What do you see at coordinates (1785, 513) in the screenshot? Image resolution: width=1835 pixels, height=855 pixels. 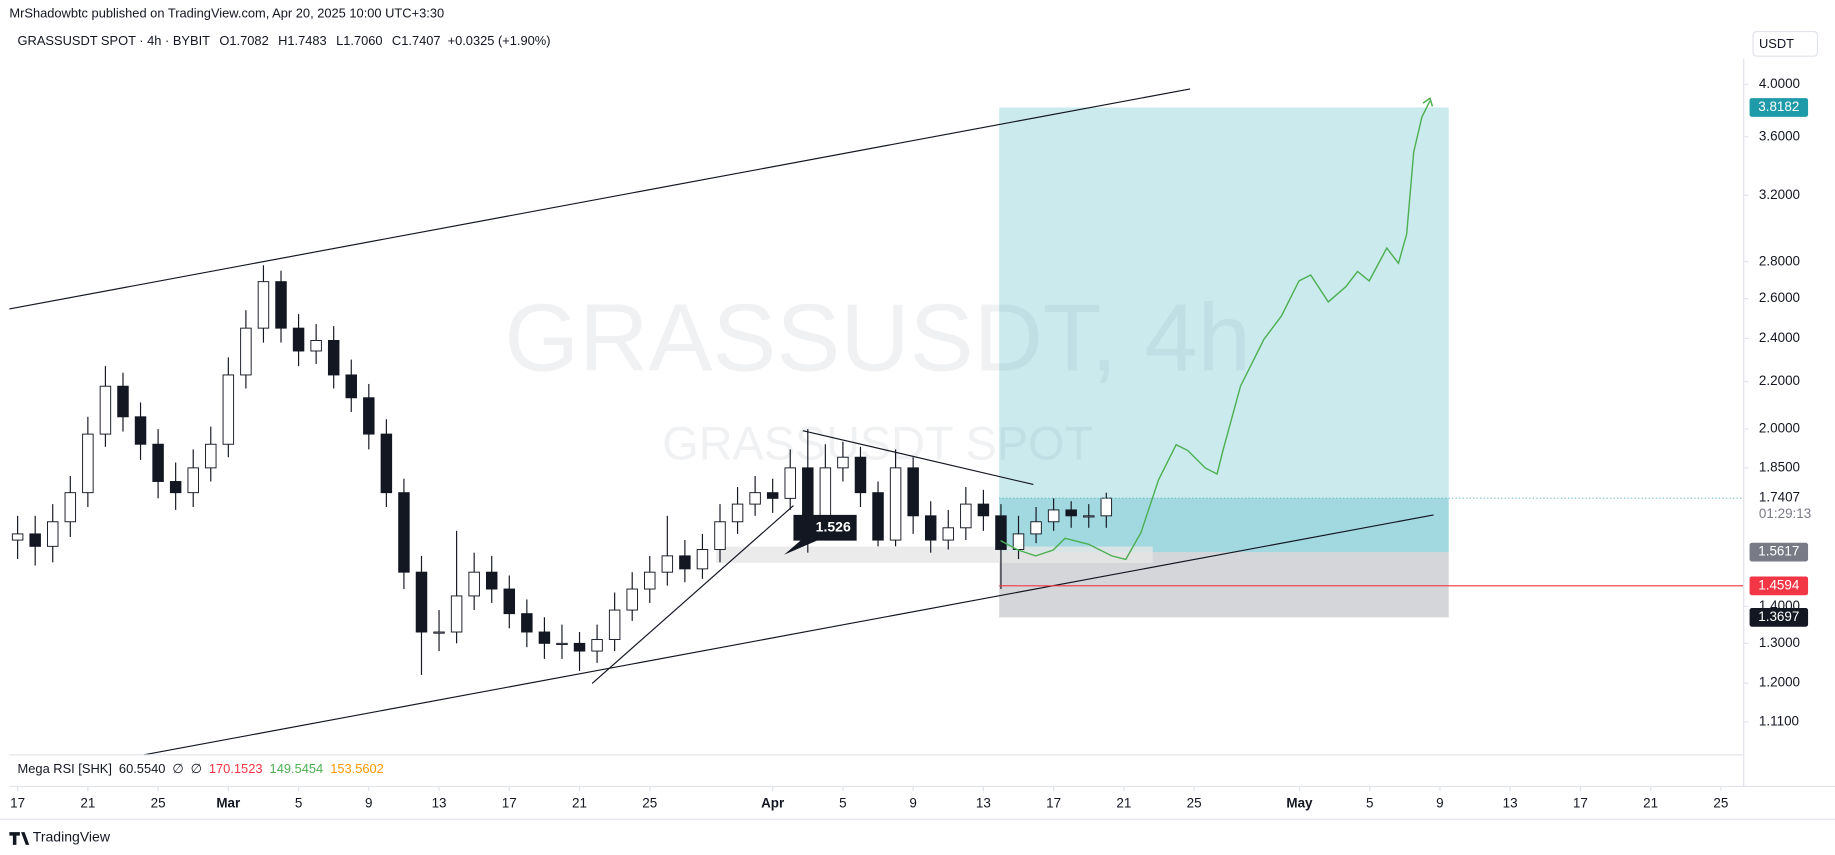 I see `countdown: 01:29:13` at bounding box center [1785, 513].